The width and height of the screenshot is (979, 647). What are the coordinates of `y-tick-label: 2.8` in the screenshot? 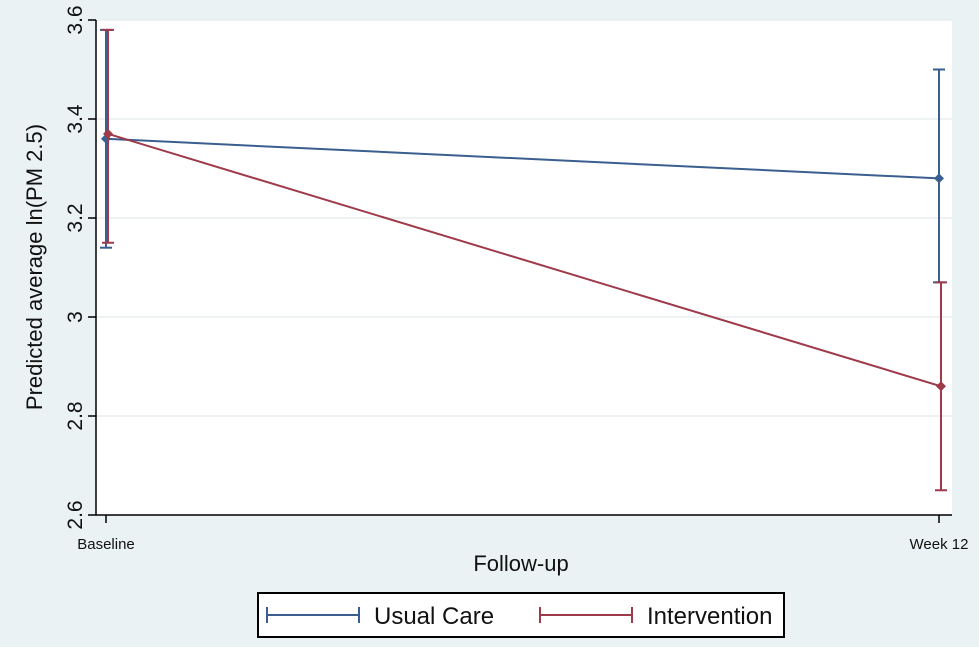 It's located at (75, 415).